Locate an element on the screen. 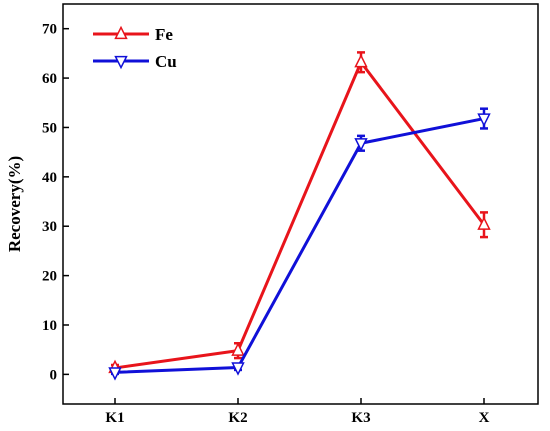 This screenshot has height=431, width=550. y-tick-label: 0 is located at coordinates (54, 375).